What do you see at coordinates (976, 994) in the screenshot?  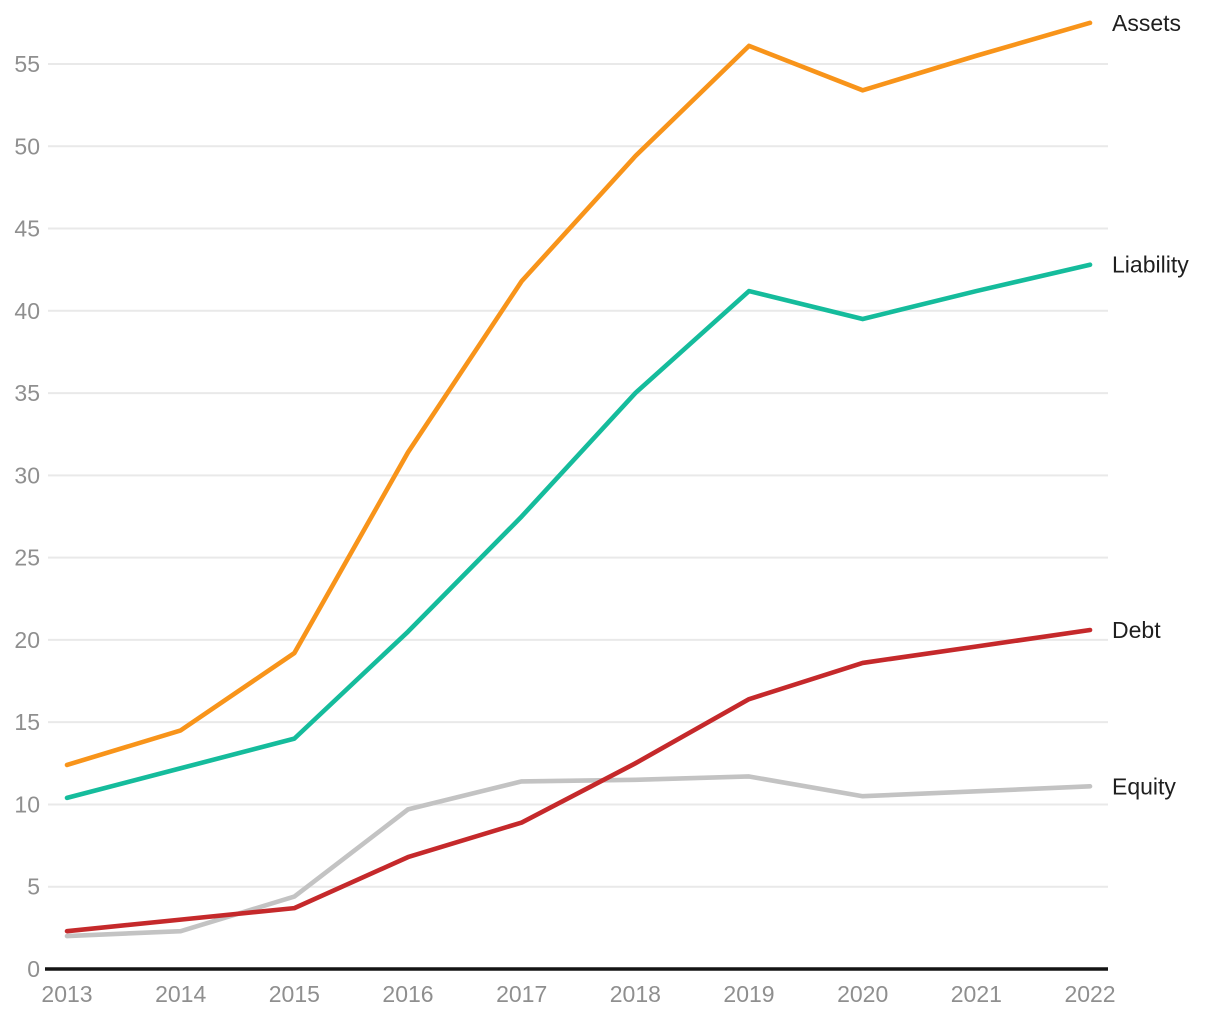 I see `x-tick-label: 2021` at bounding box center [976, 994].